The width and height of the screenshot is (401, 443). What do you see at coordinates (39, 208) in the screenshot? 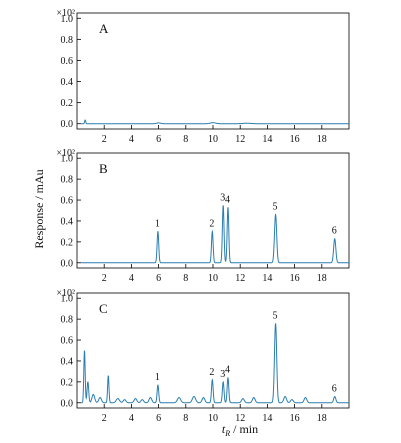
I see `y-axis-label: Response / mAu` at bounding box center [39, 208].